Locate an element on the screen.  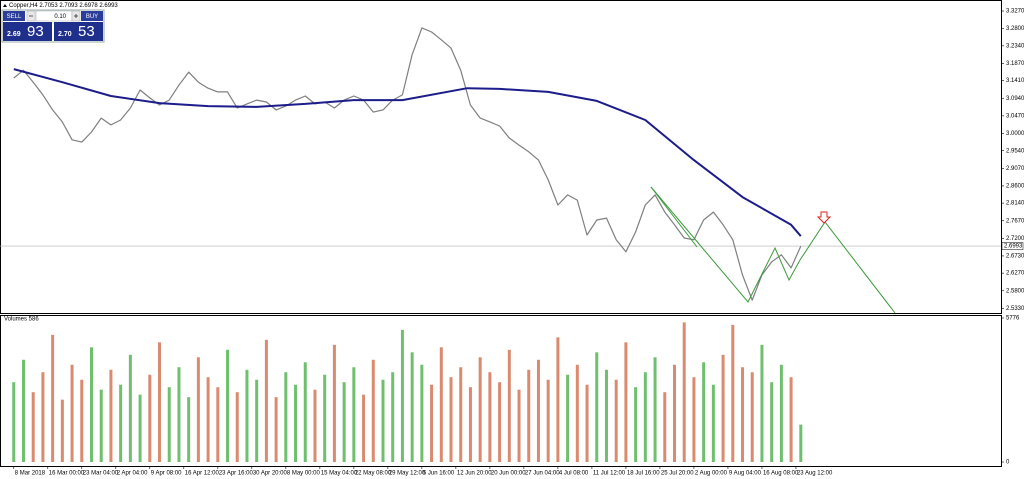
sell-price-box is located at coordinates (27, 31).